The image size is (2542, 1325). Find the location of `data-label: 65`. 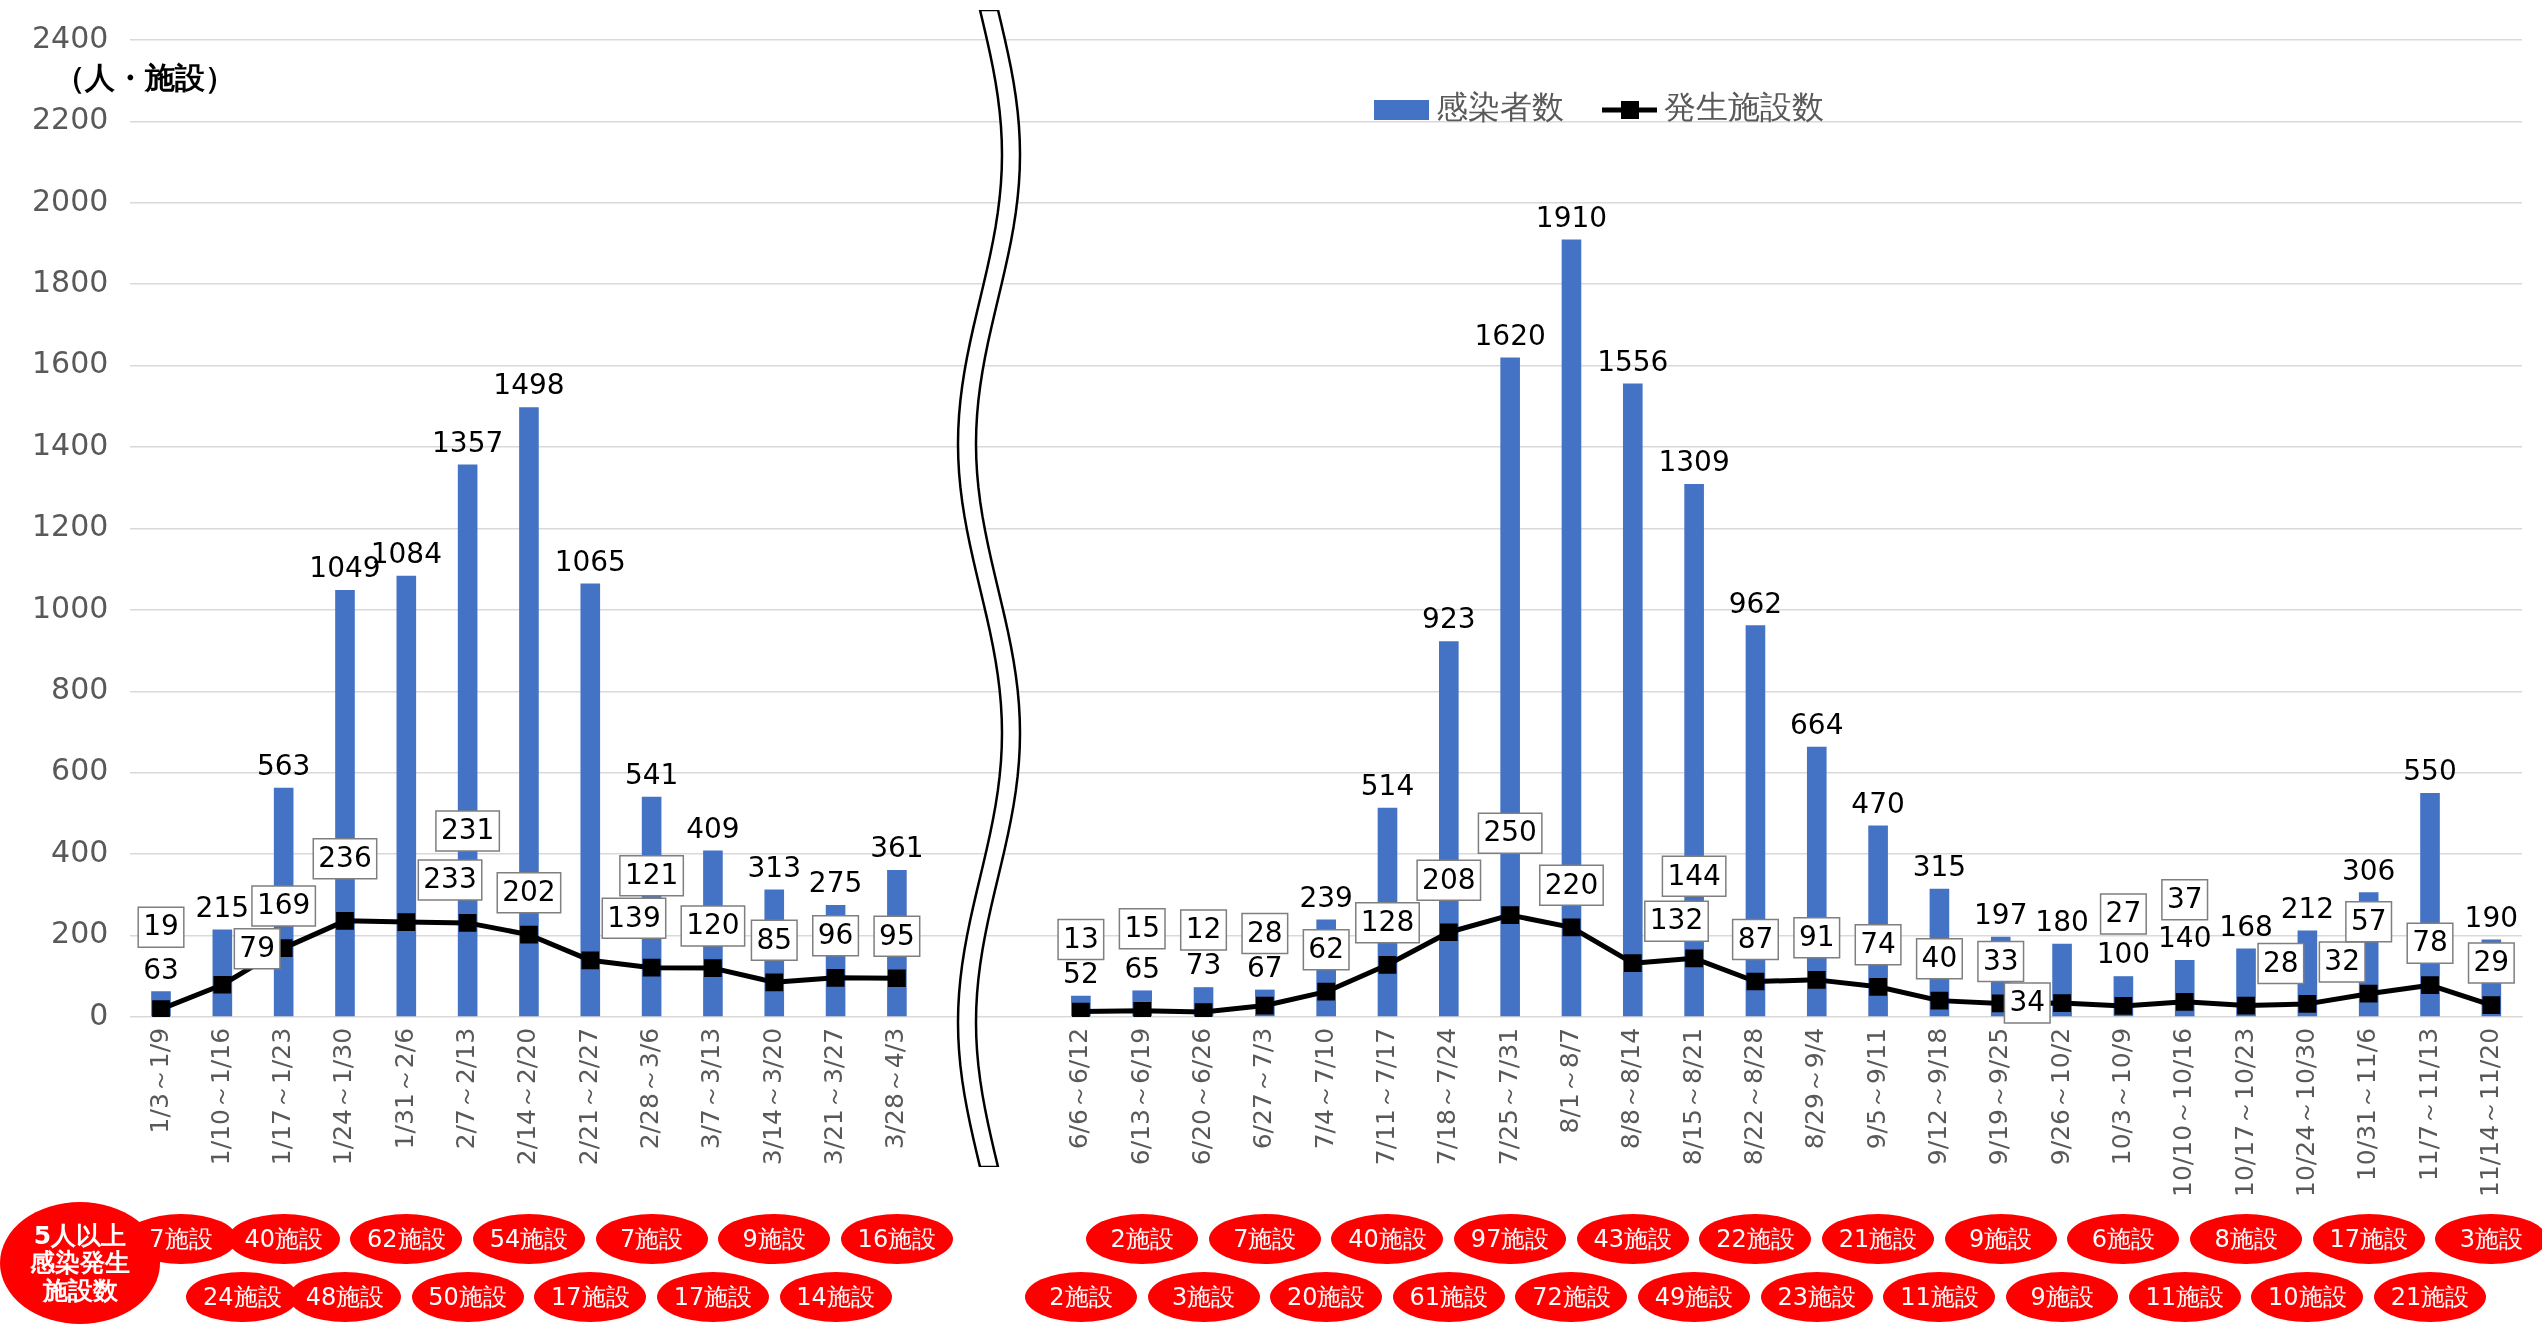

data-label: 65 is located at coordinates (1142, 968).